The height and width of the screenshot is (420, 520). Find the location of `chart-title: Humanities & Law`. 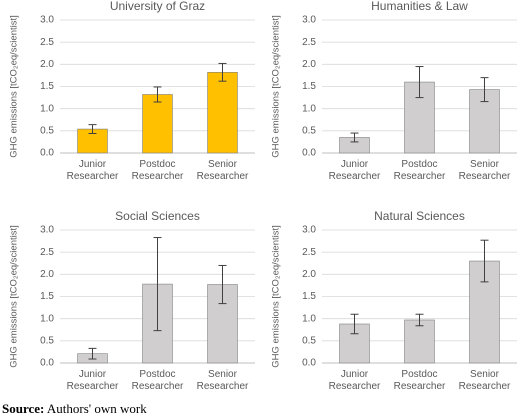

chart-title: Humanities & Law is located at coordinates (419, 6).